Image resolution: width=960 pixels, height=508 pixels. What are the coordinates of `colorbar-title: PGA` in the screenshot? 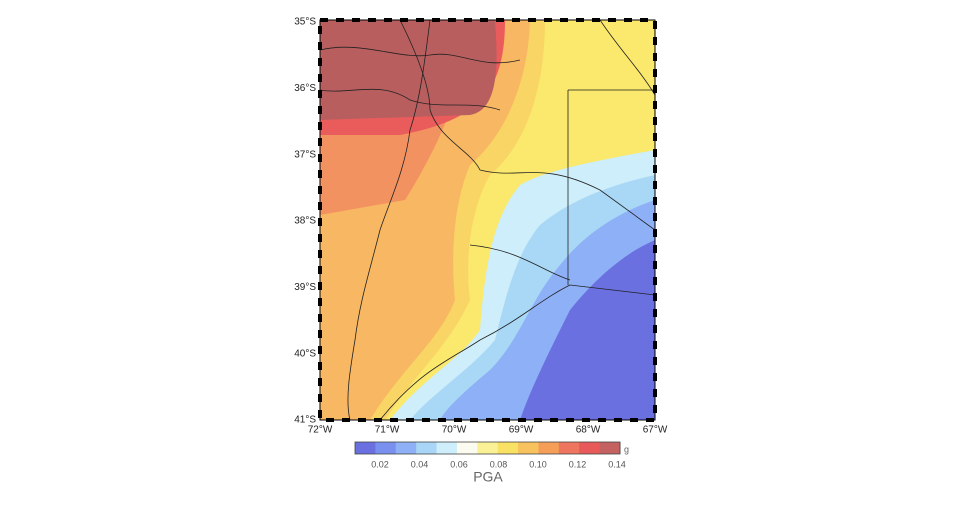 It's located at (488, 477).